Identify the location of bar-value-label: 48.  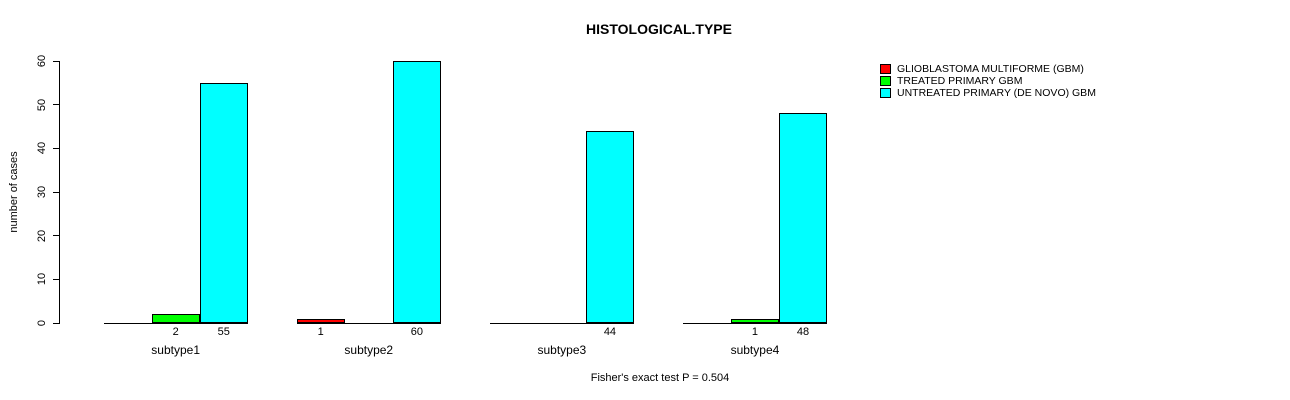
(803, 332).